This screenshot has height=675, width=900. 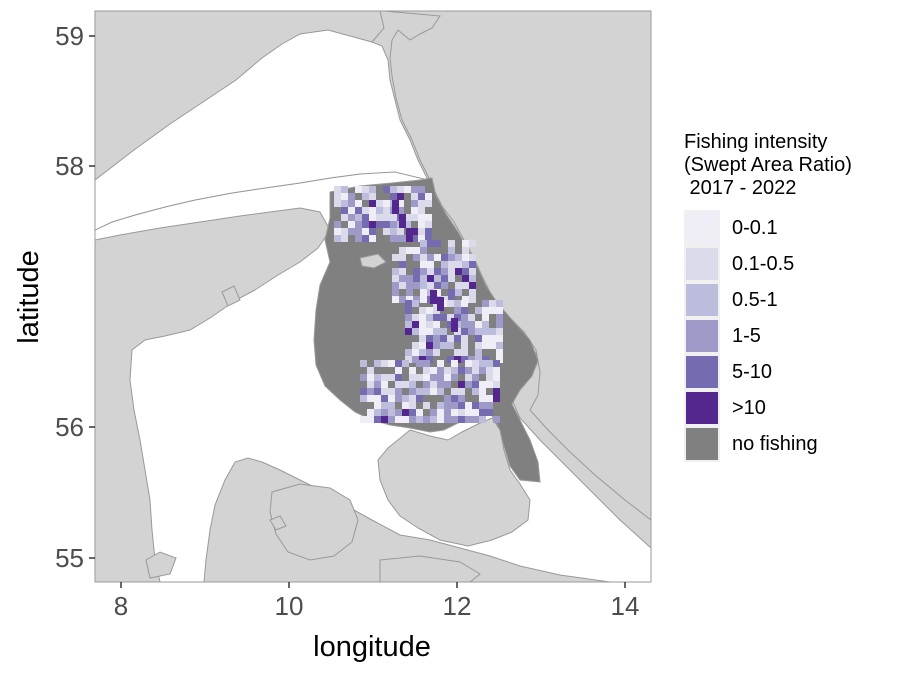 I want to click on x-tick-label: 14, so click(x=625, y=606).